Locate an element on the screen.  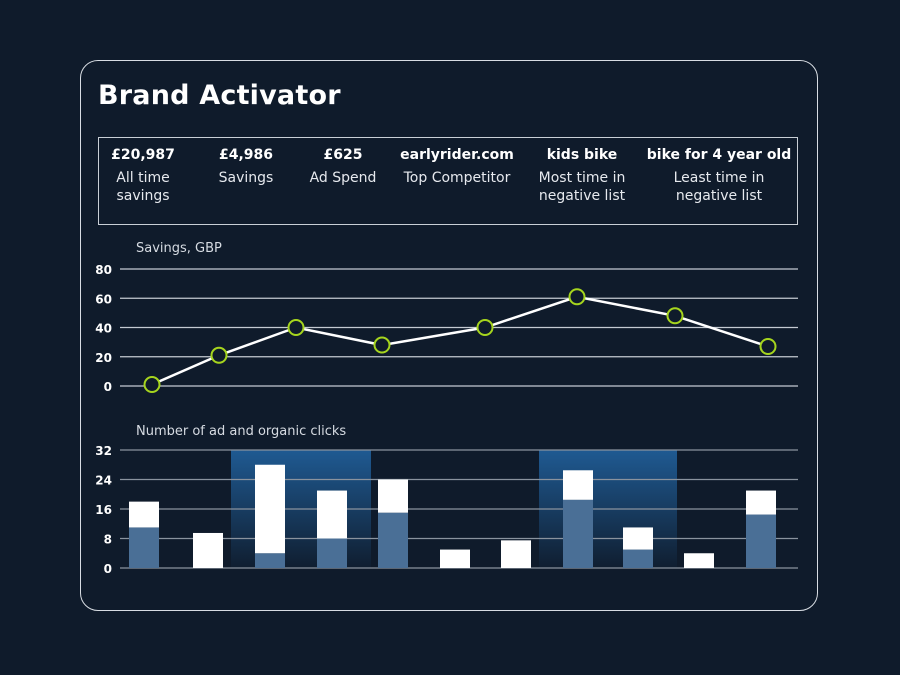
stat-item: earlyrider.com Top Competitor is located at coordinates (457, 167).